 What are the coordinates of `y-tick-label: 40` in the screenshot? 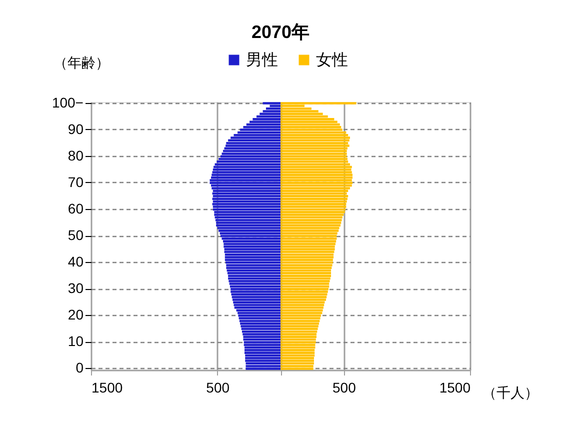 It's located at (76, 262).